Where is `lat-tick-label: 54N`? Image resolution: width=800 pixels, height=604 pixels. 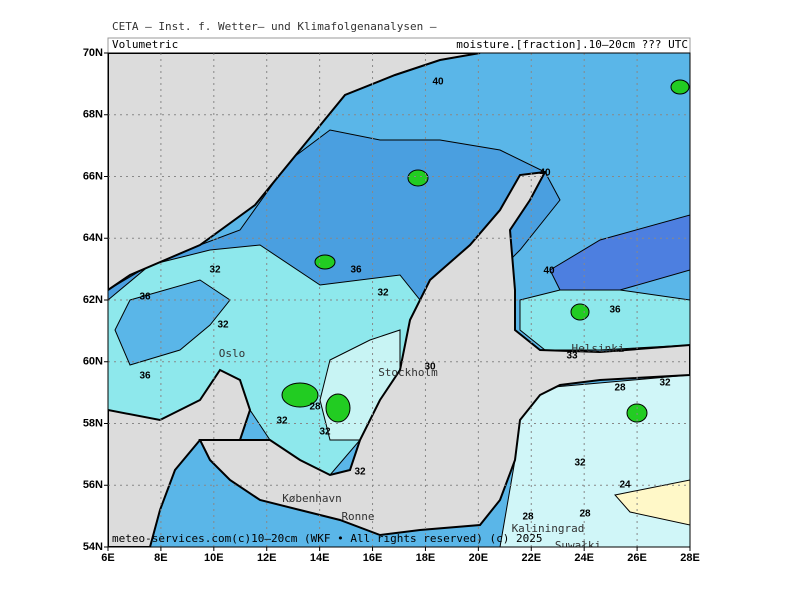
lat-tick-label: 54N is located at coordinates (93, 547).